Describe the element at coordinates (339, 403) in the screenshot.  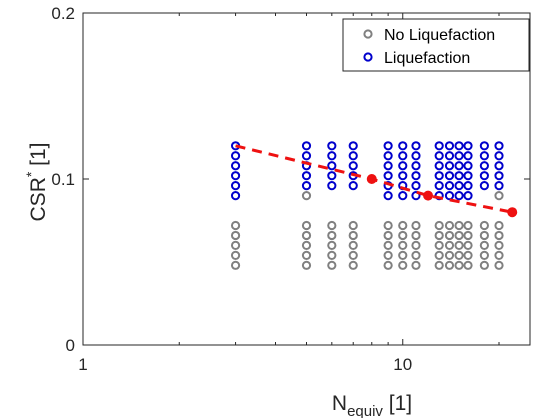
I see `x-axis-label-main: N` at that location.